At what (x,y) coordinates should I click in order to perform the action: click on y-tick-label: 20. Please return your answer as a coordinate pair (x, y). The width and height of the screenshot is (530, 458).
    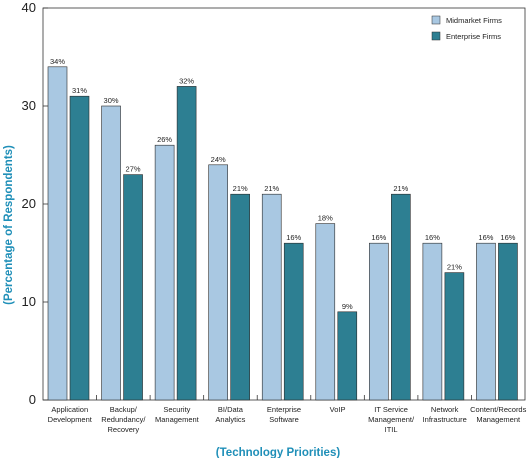
    Looking at the image, I should click on (29, 203).